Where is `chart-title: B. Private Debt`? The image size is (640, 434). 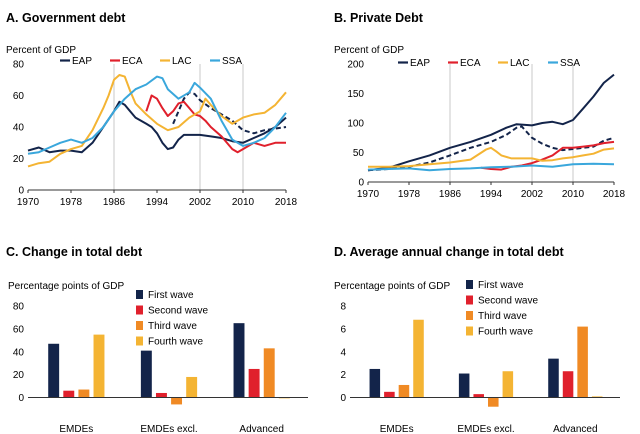
chart-title: B. Private Debt is located at coordinates (379, 18).